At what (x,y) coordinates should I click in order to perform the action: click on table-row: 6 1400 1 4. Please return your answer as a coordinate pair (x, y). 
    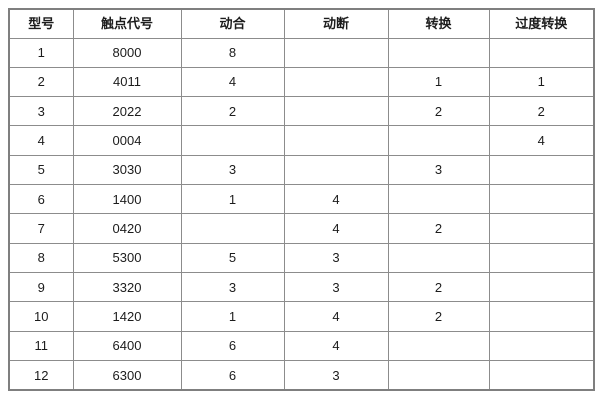
    Looking at the image, I should click on (301, 199).